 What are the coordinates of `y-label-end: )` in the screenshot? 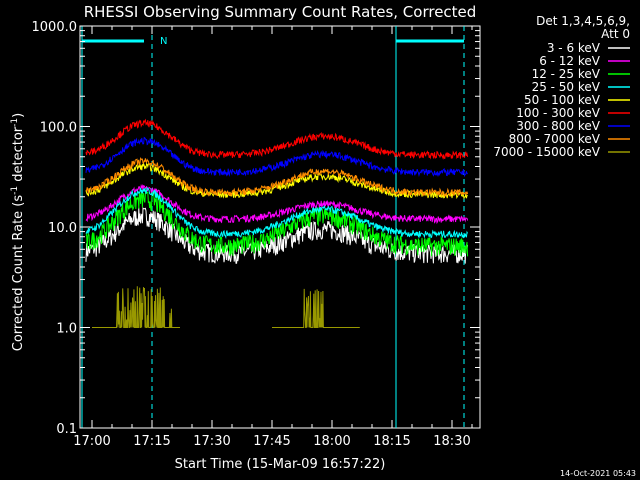 It's located at (18, 115).